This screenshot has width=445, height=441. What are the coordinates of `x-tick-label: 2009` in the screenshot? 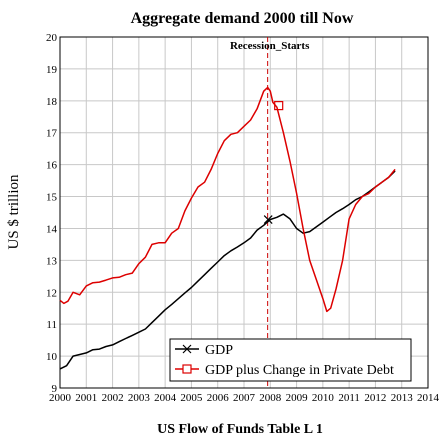 It's located at (297, 398).